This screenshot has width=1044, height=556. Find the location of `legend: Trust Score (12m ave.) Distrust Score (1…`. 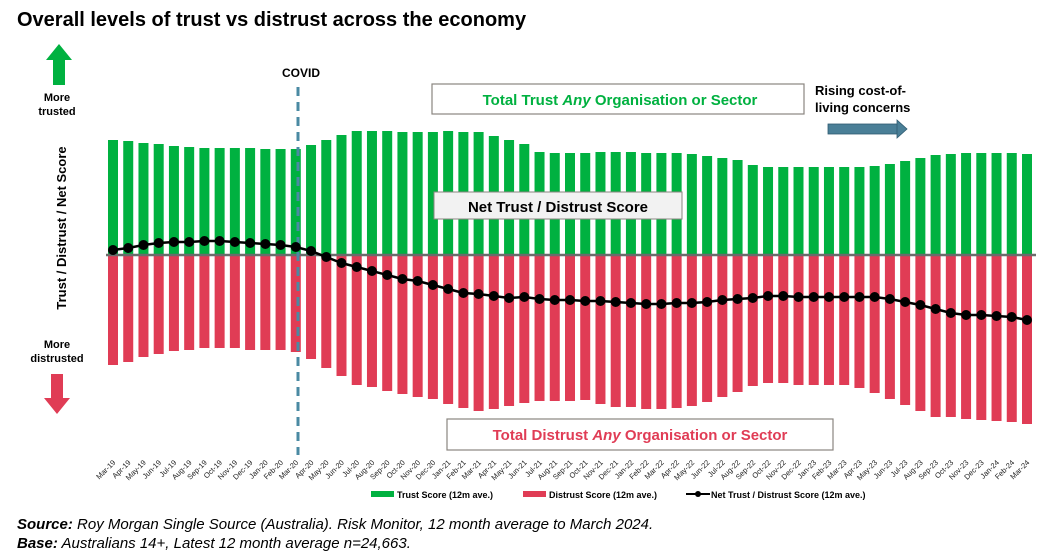

legend: Trust Score (12m ave.) Distrust Score (1… is located at coordinates (618, 495).